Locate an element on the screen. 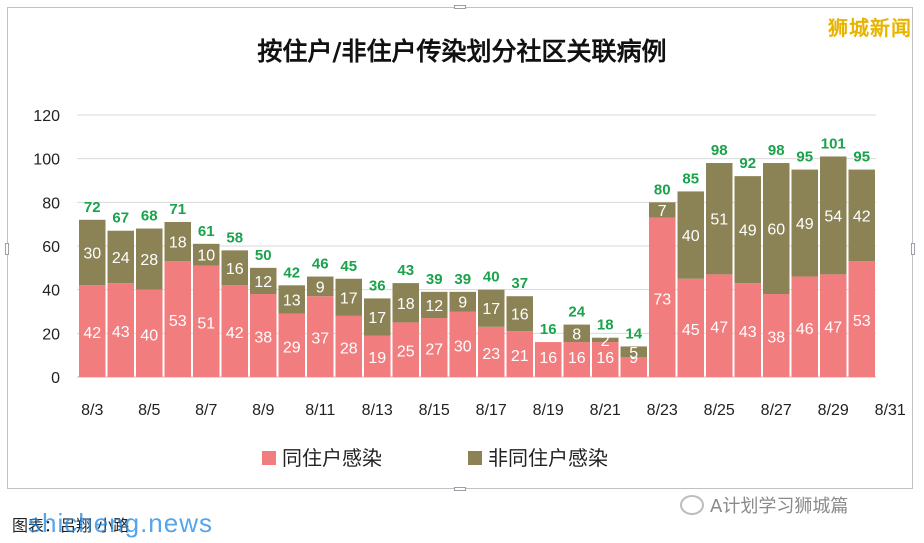 The image size is (924, 543). bar-label-same-household: 45 is located at coordinates (691, 330).